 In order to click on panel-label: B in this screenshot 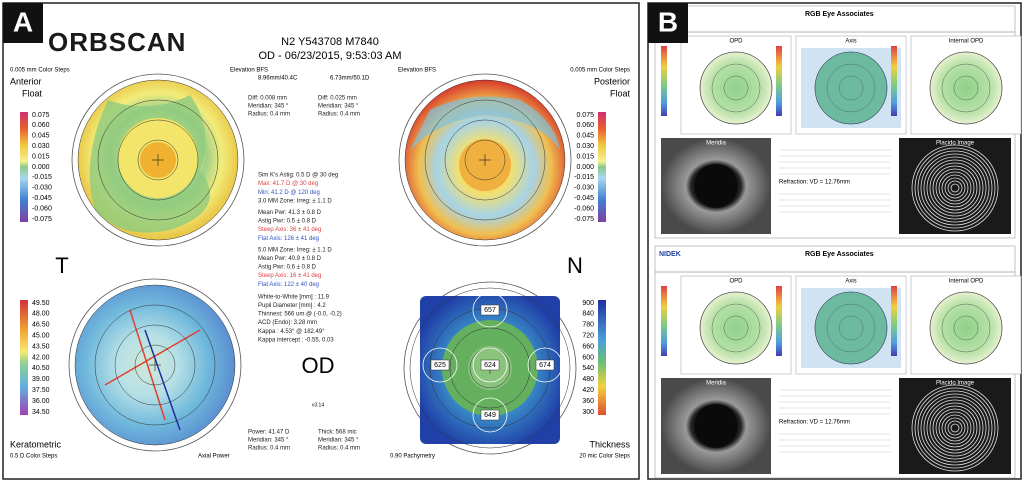, I will do `click(668, 21)`.